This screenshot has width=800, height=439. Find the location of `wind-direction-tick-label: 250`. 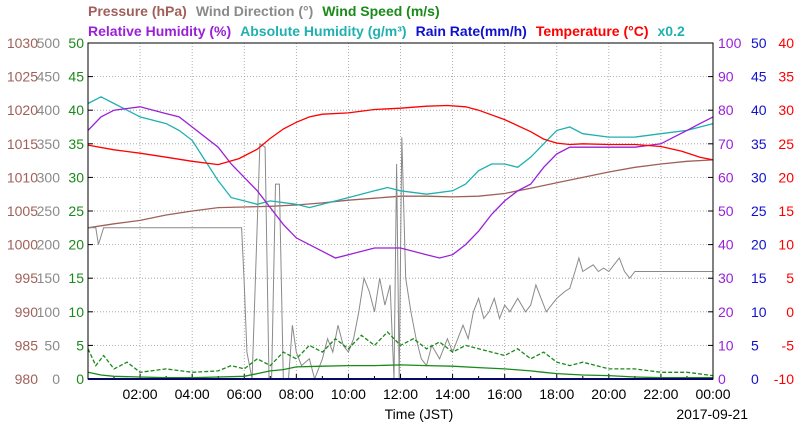

wind-direction-tick-label: 250 is located at coordinates (49, 211).